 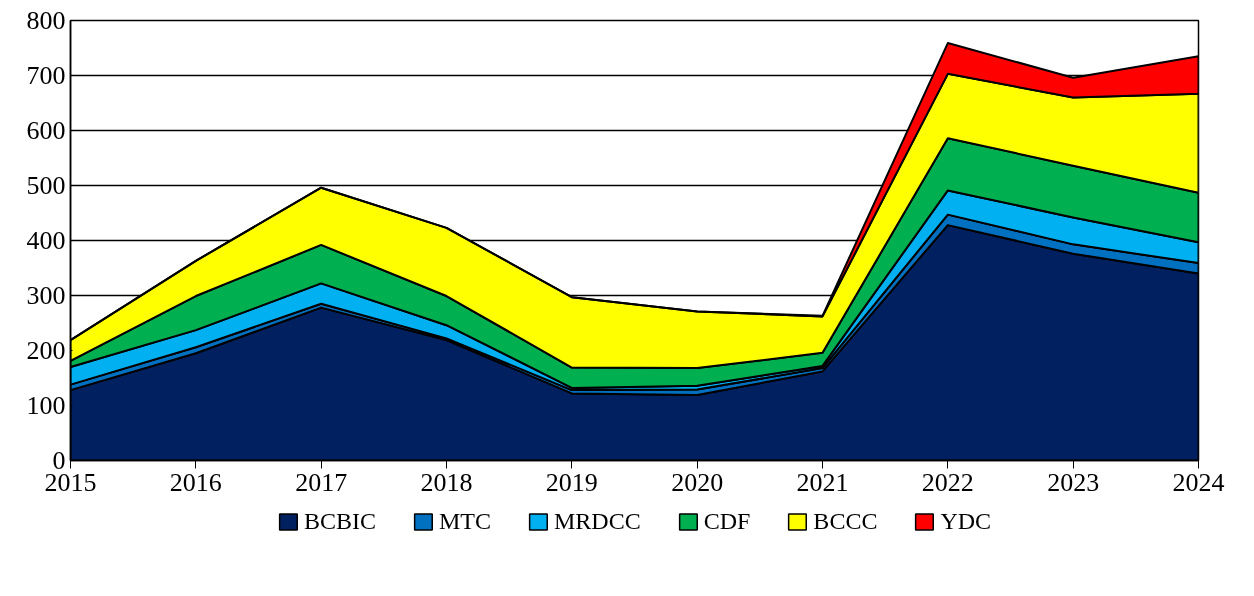 What do you see at coordinates (195, 482) in the screenshot?
I see `x-tick-label: 2016` at bounding box center [195, 482].